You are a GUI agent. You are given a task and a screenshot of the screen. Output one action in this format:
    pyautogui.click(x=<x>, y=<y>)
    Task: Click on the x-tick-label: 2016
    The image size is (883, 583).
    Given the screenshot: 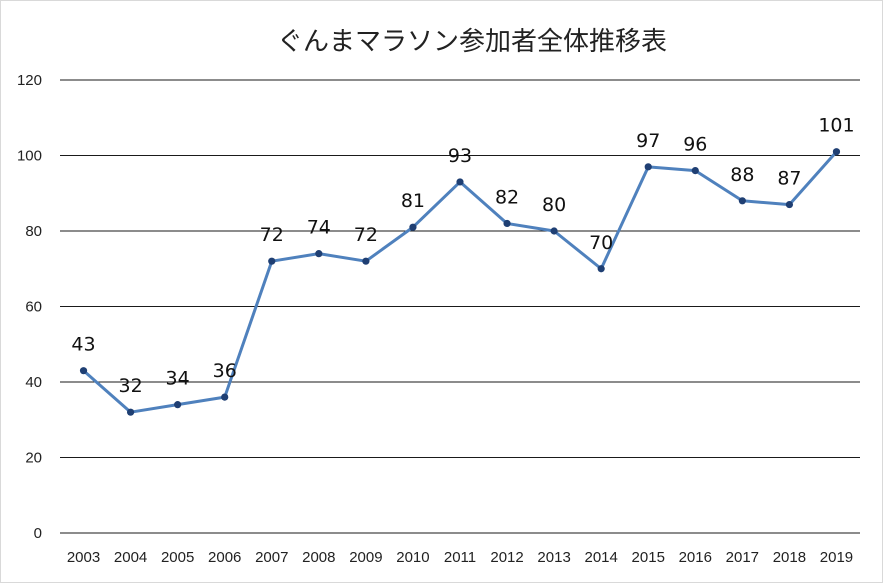 What is the action you would take?
    pyautogui.click(x=695, y=557)
    